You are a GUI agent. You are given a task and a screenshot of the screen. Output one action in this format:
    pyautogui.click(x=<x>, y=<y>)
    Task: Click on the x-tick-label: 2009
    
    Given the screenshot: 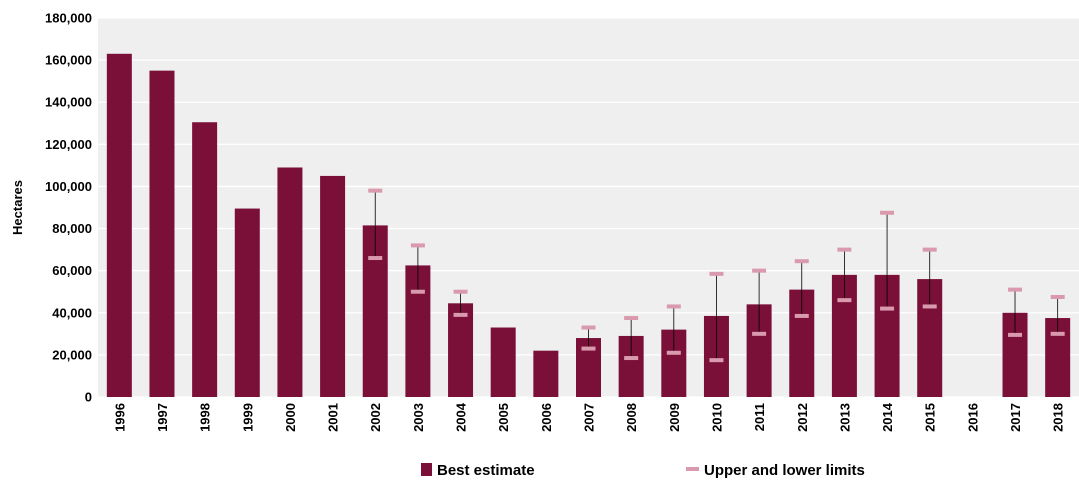 What is the action you would take?
    pyautogui.click(x=674, y=417)
    